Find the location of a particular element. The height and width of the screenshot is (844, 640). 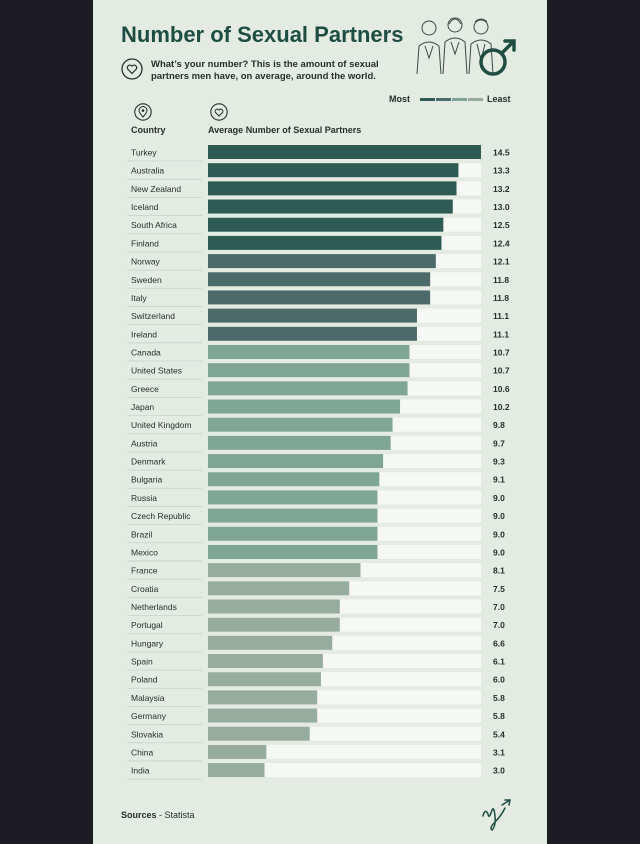

category-label: Portugal is located at coordinates (147, 625).